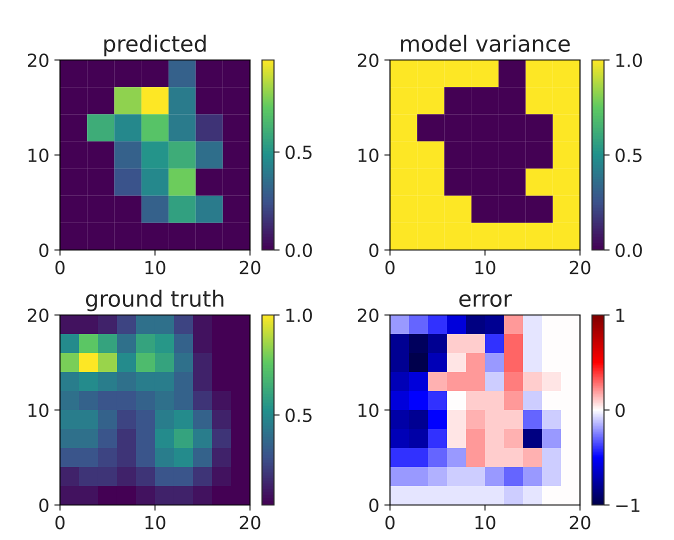  Describe the element at coordinates (485, 300) in the screenshot. I see `chart-title: error` at that location.